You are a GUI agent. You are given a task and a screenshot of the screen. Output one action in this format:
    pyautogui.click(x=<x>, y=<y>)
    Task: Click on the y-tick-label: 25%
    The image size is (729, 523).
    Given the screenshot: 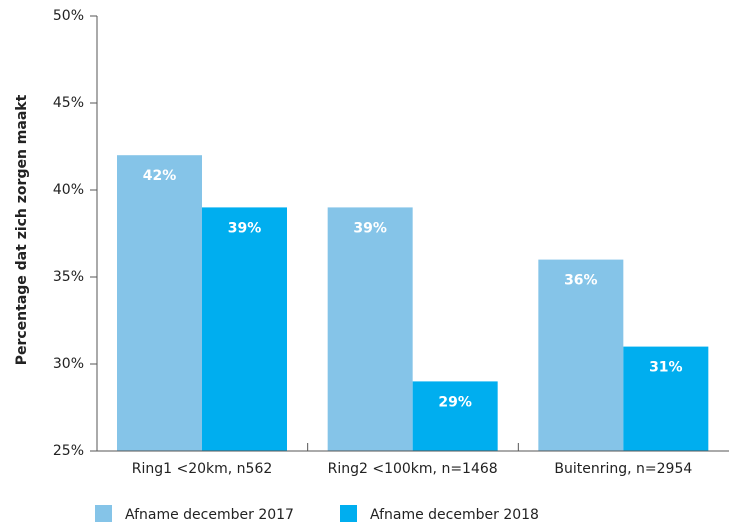 What is the action you would take?
    pyautogui.click(x=68, y=451)
    